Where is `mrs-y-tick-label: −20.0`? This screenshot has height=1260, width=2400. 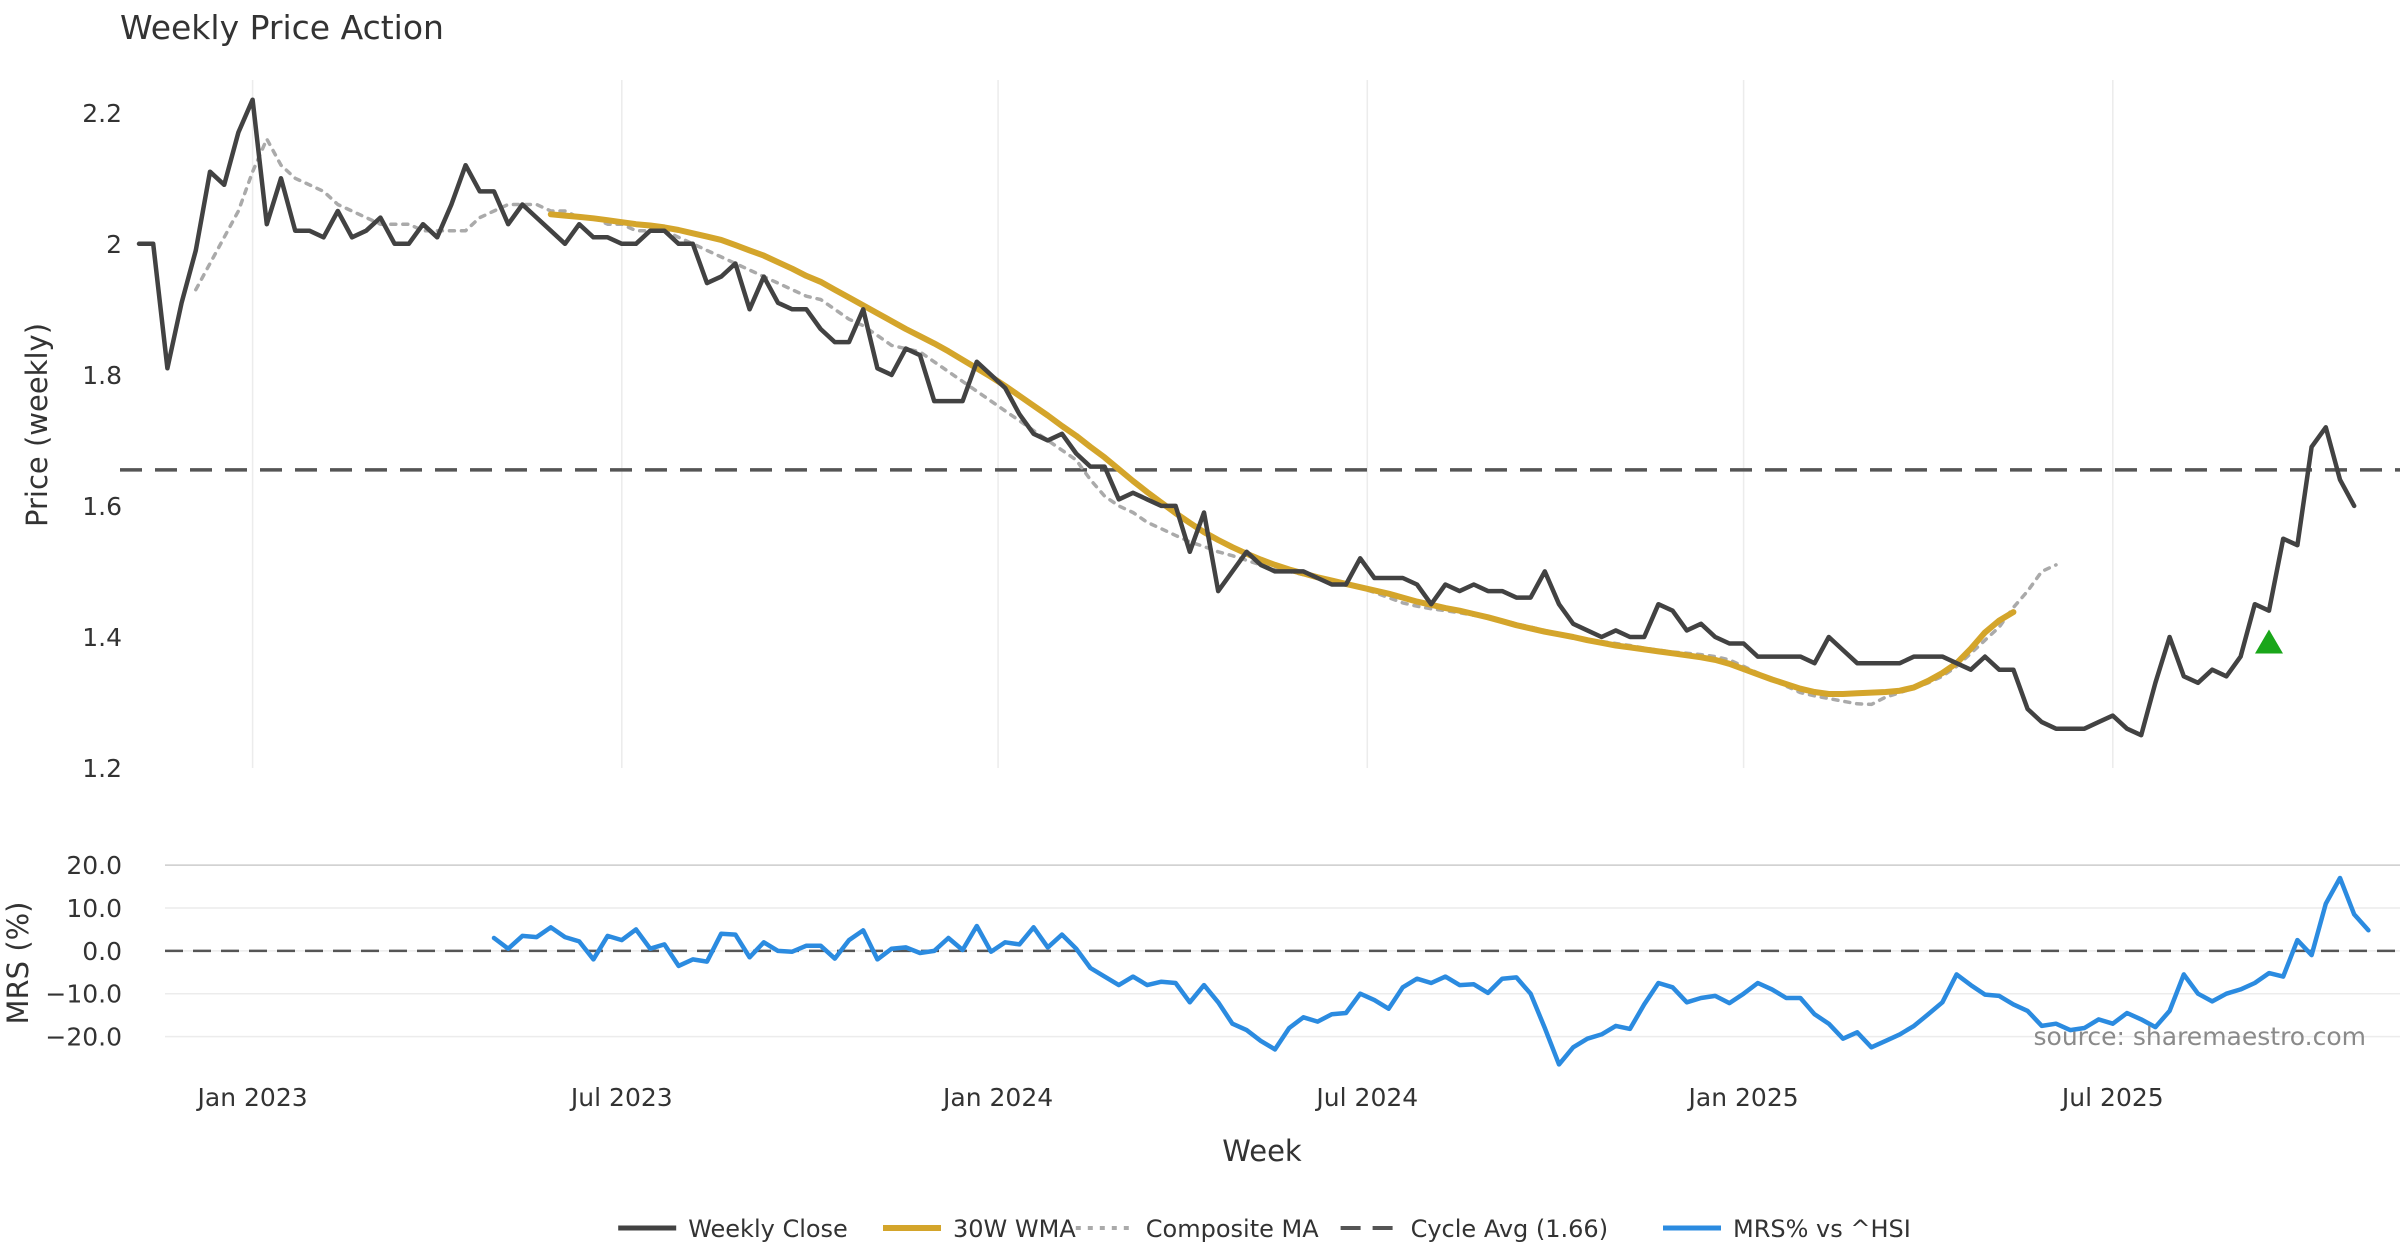 mrs-y-tick-label: −20.0 is located at coordinates (83, 1037).